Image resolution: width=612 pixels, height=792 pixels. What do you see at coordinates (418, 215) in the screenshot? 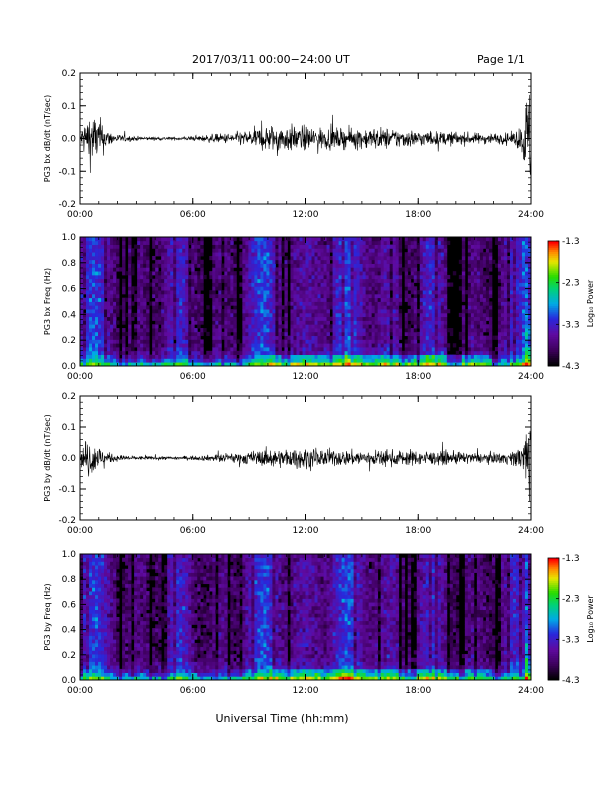
I see `x-tick-label: 18:00` at bounding box center [418, 215].